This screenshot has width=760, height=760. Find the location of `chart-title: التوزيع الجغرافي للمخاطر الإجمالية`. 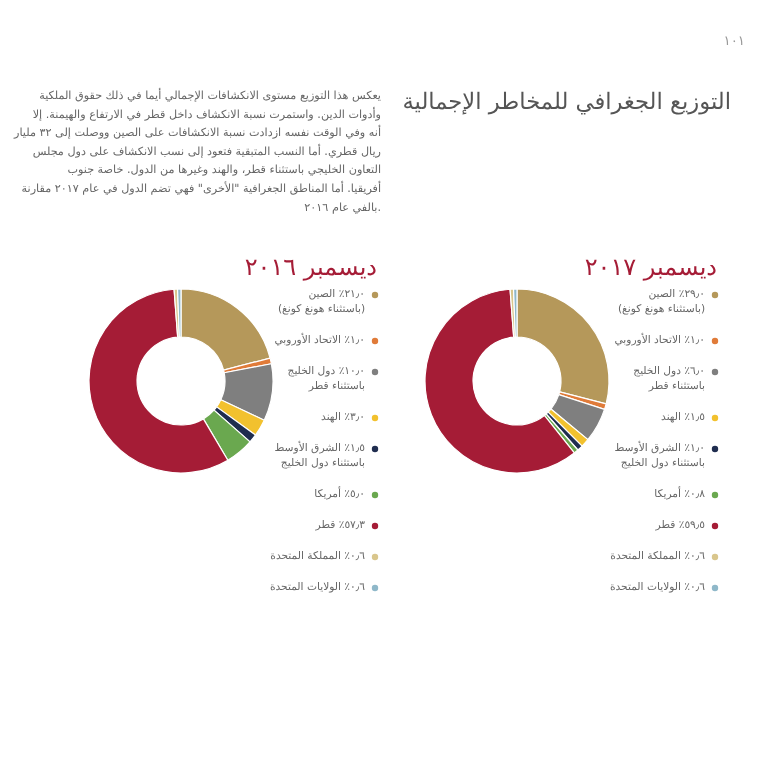

chart-title: التوزيع الجغرافي للمخاطر الإجمالية is located at coordinates (567, 101).